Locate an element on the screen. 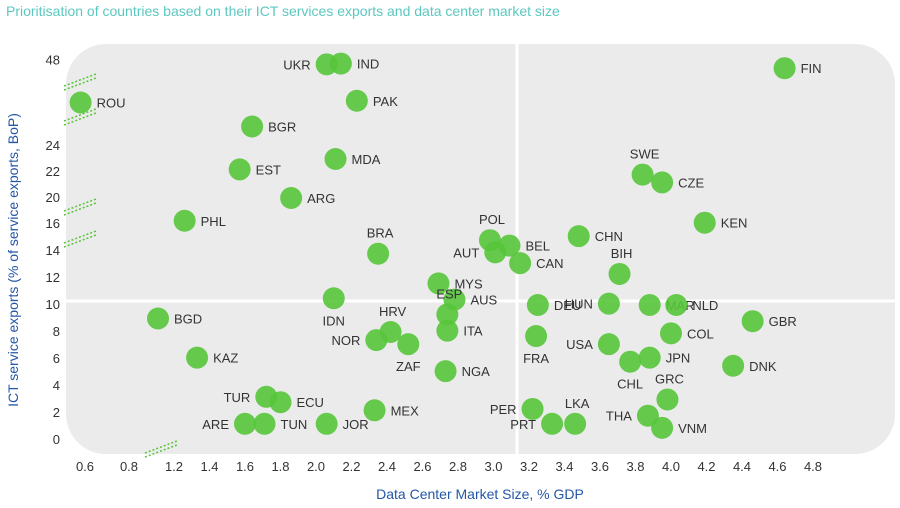 This screenshot has height=508, width=900. x-tick-label: 0.6 is located at coordinates (85, 466).